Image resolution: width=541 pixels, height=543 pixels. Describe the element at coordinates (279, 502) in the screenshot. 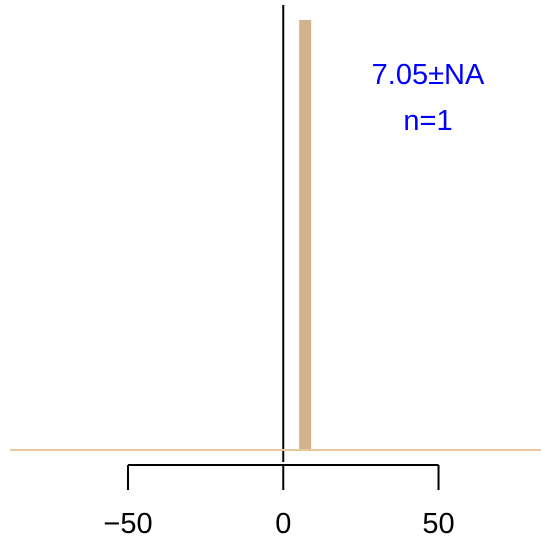

I see `x-axis: −50 0 50` at that location.